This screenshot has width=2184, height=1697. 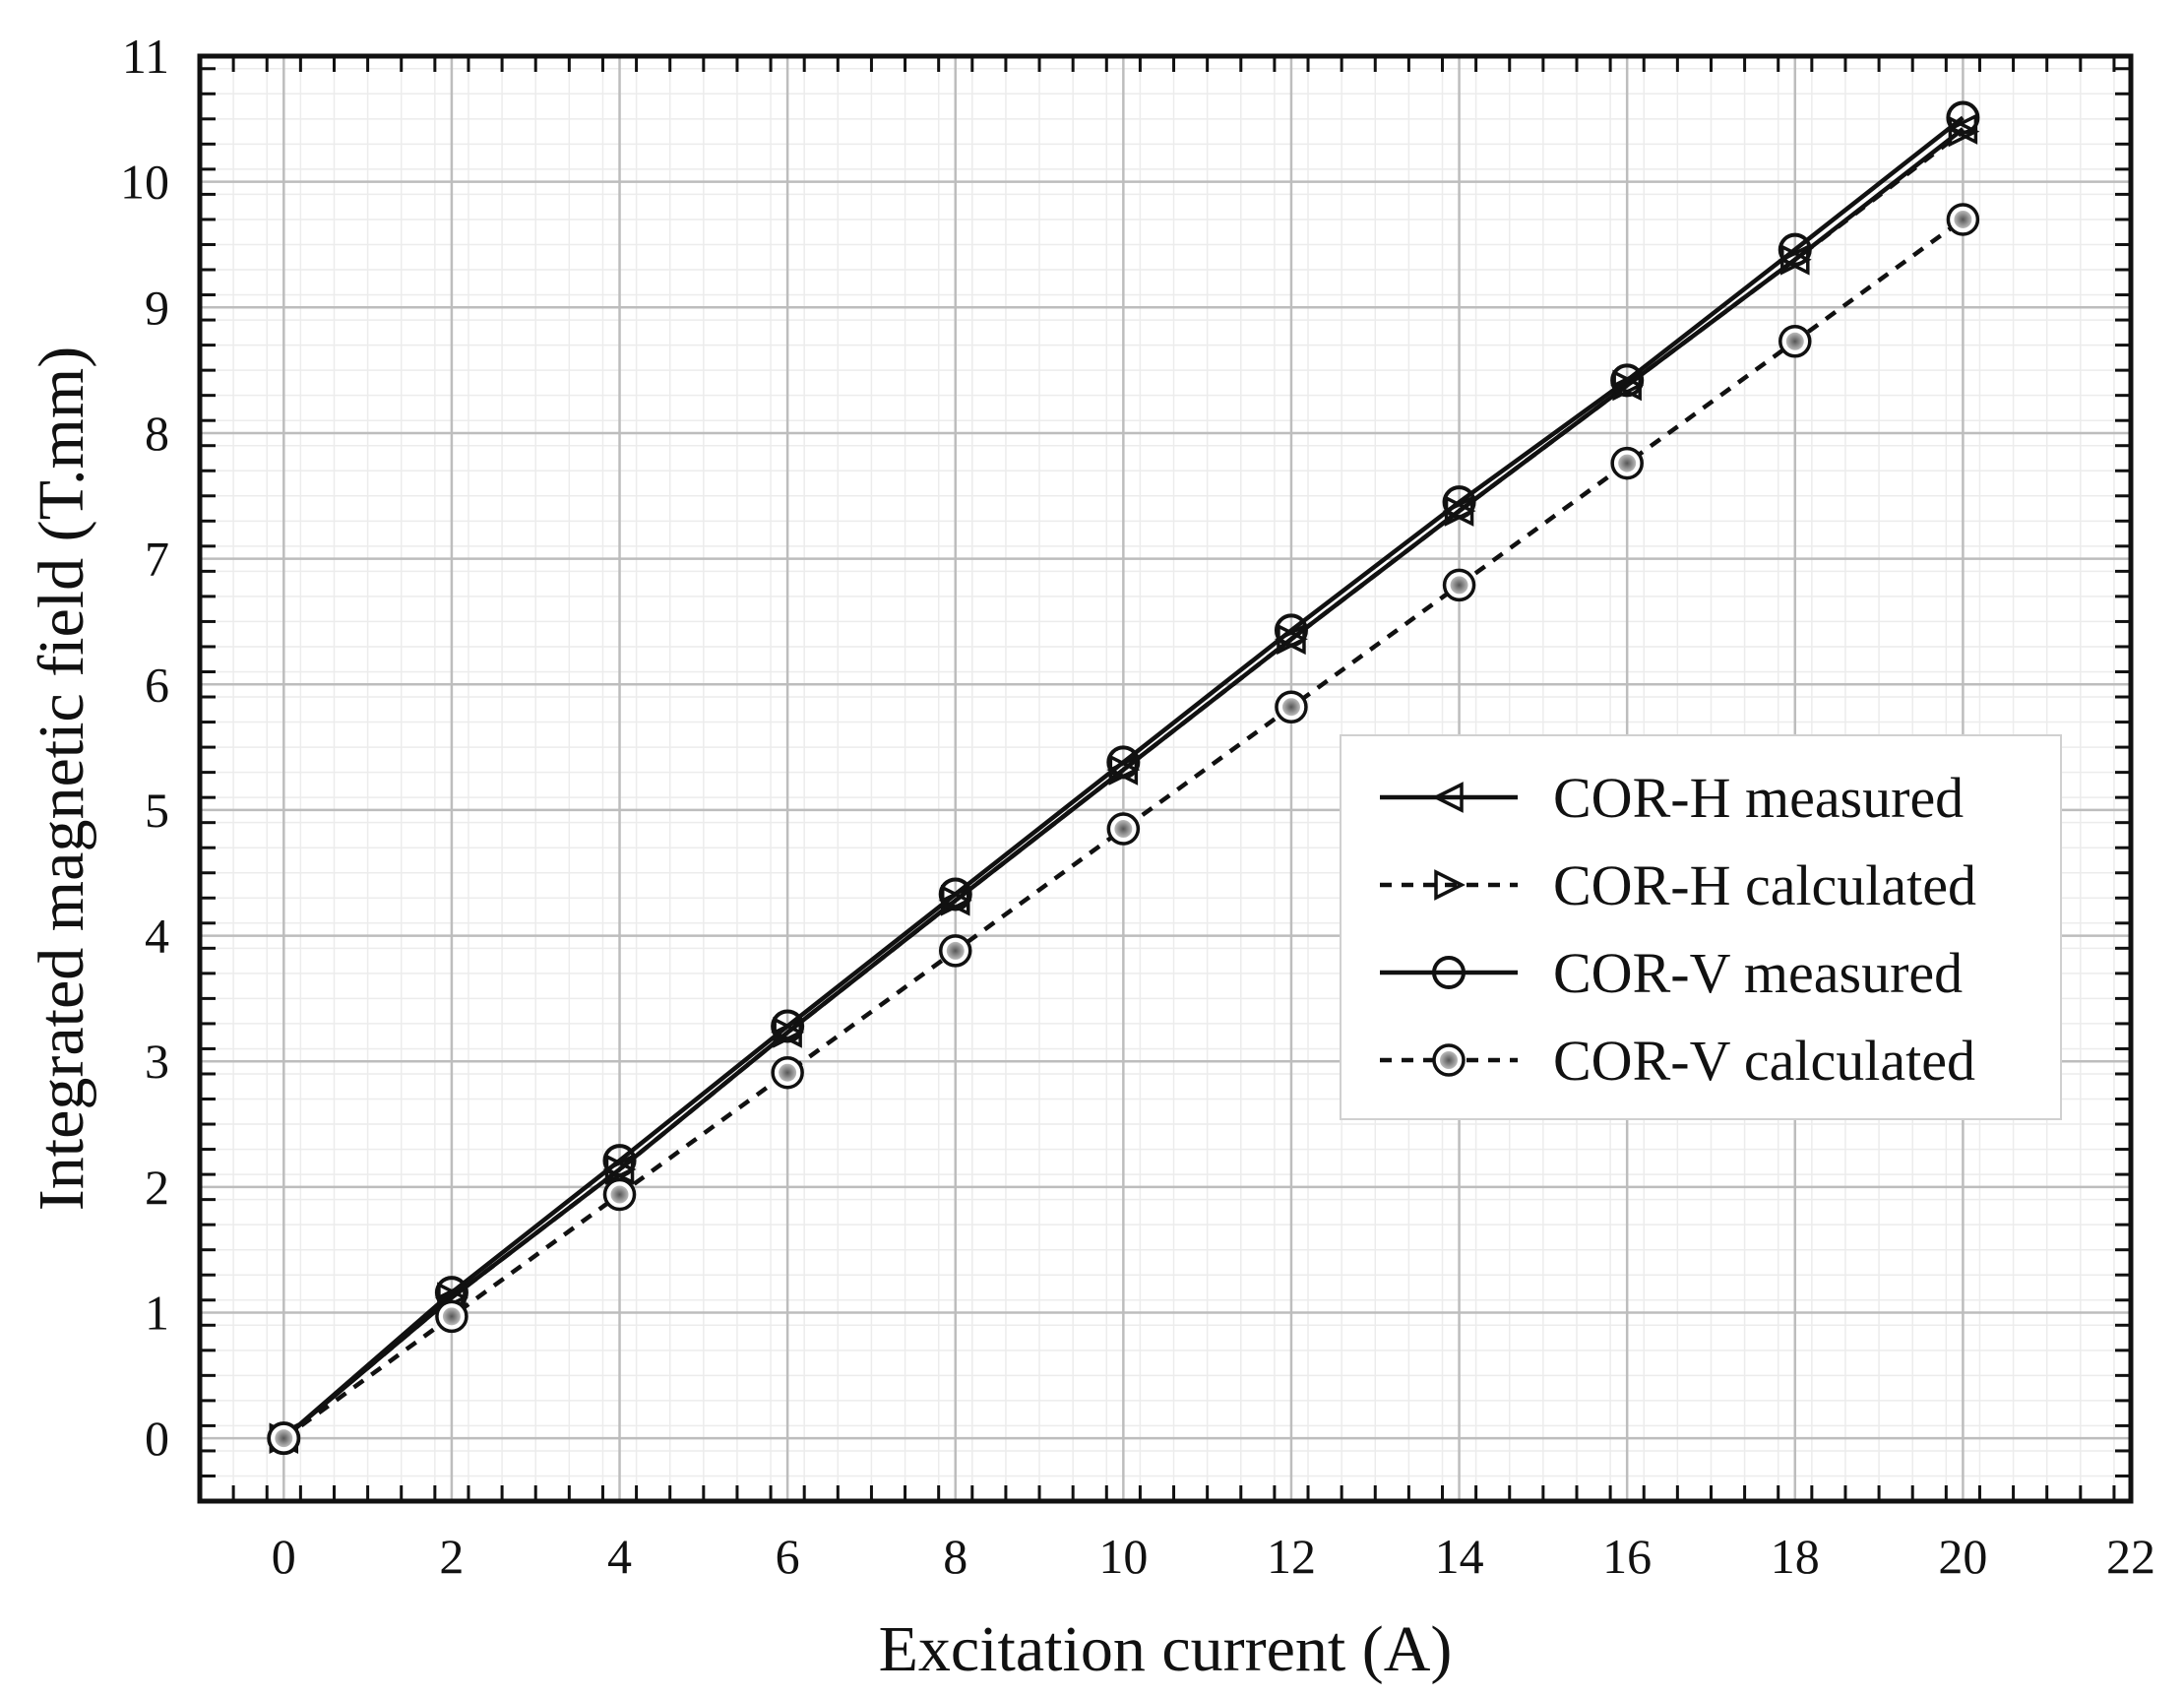 What do you see at coordinates (1166, 1649) in the screenshot?
I see `x-axis-title: Excitation current (A)` at bounding box center [1166, 1649].